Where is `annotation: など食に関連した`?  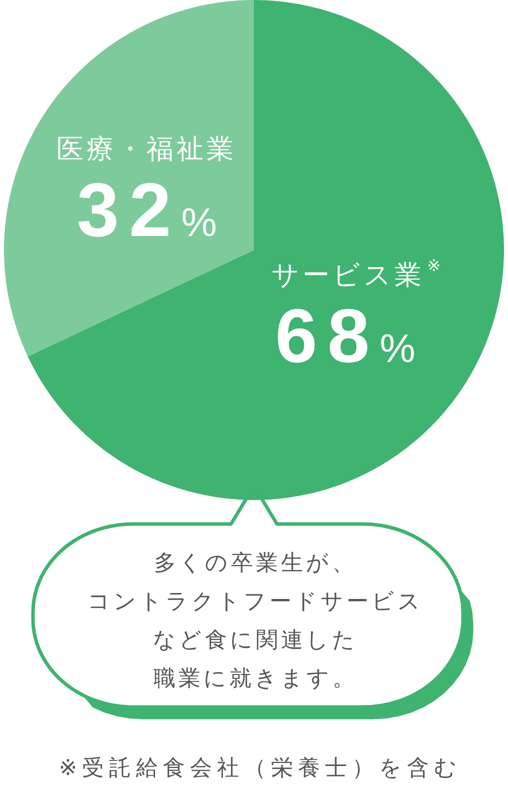
annotation: など食に関連した is located at coordinates (255, 639).